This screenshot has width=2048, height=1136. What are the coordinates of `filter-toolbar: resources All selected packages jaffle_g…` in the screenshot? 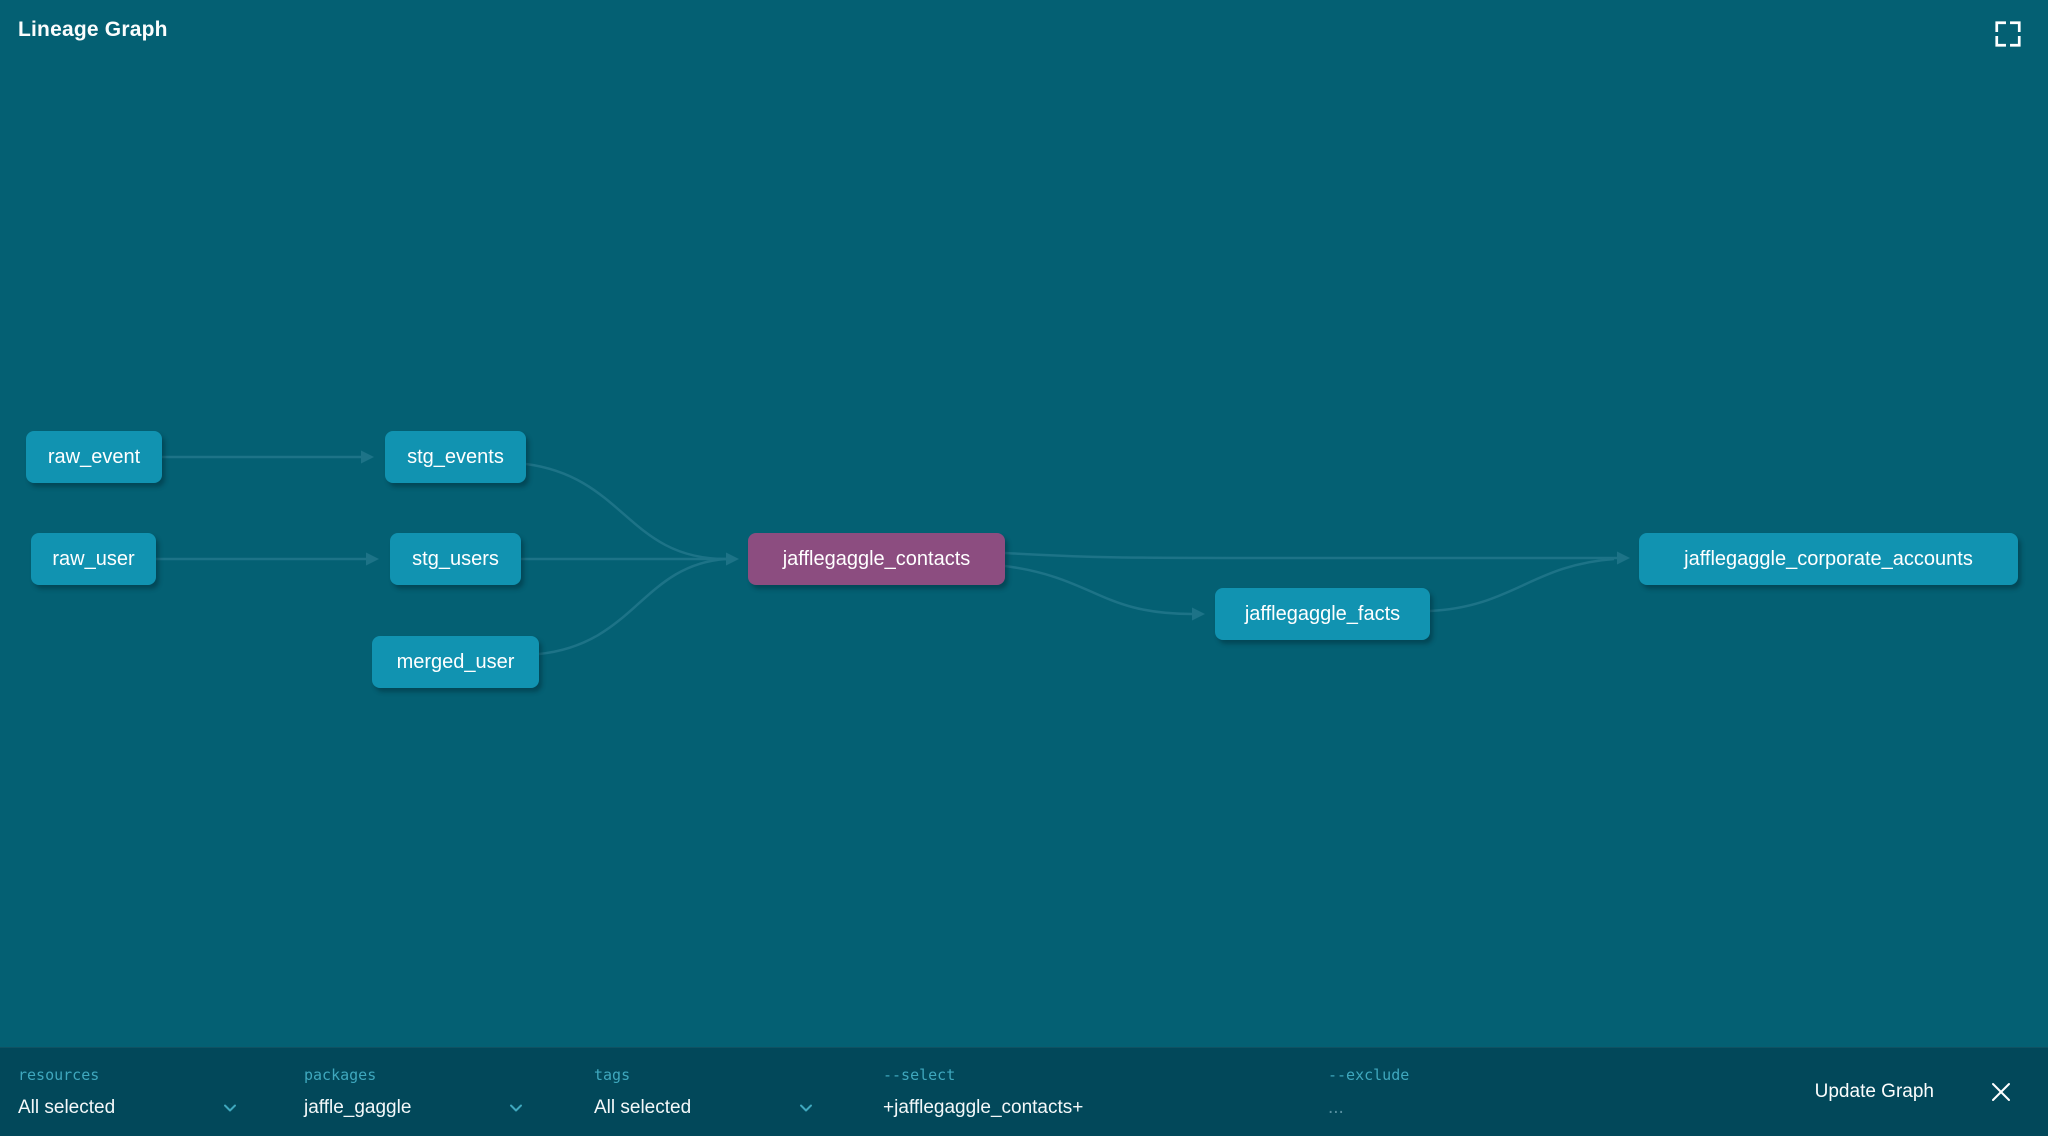 It's located at (1024, 1091).